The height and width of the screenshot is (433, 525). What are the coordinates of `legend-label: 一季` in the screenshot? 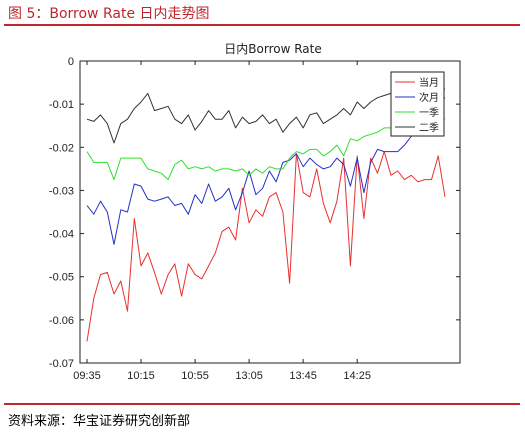 It's located at (429, 113).